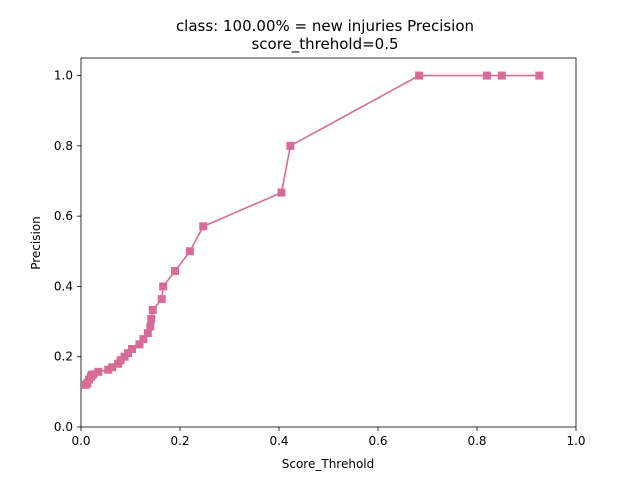 The height and width of the screenshot is (484, 640). What do you see at coordinates (63, 427) in the screenshot?
I see `y-tick-label: 0.0` at bounding box center [63, 427].